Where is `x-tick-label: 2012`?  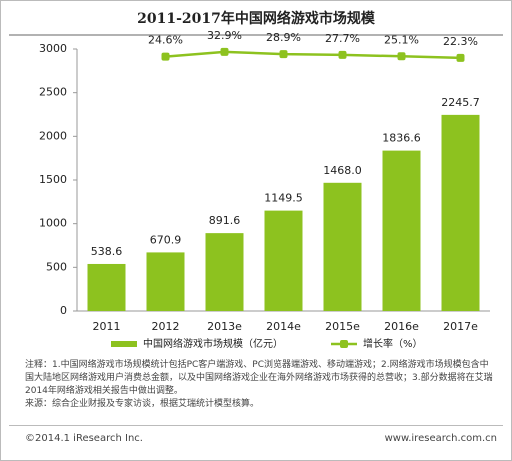
x-tick-label: 2012 is located at coordinates (166, 326).